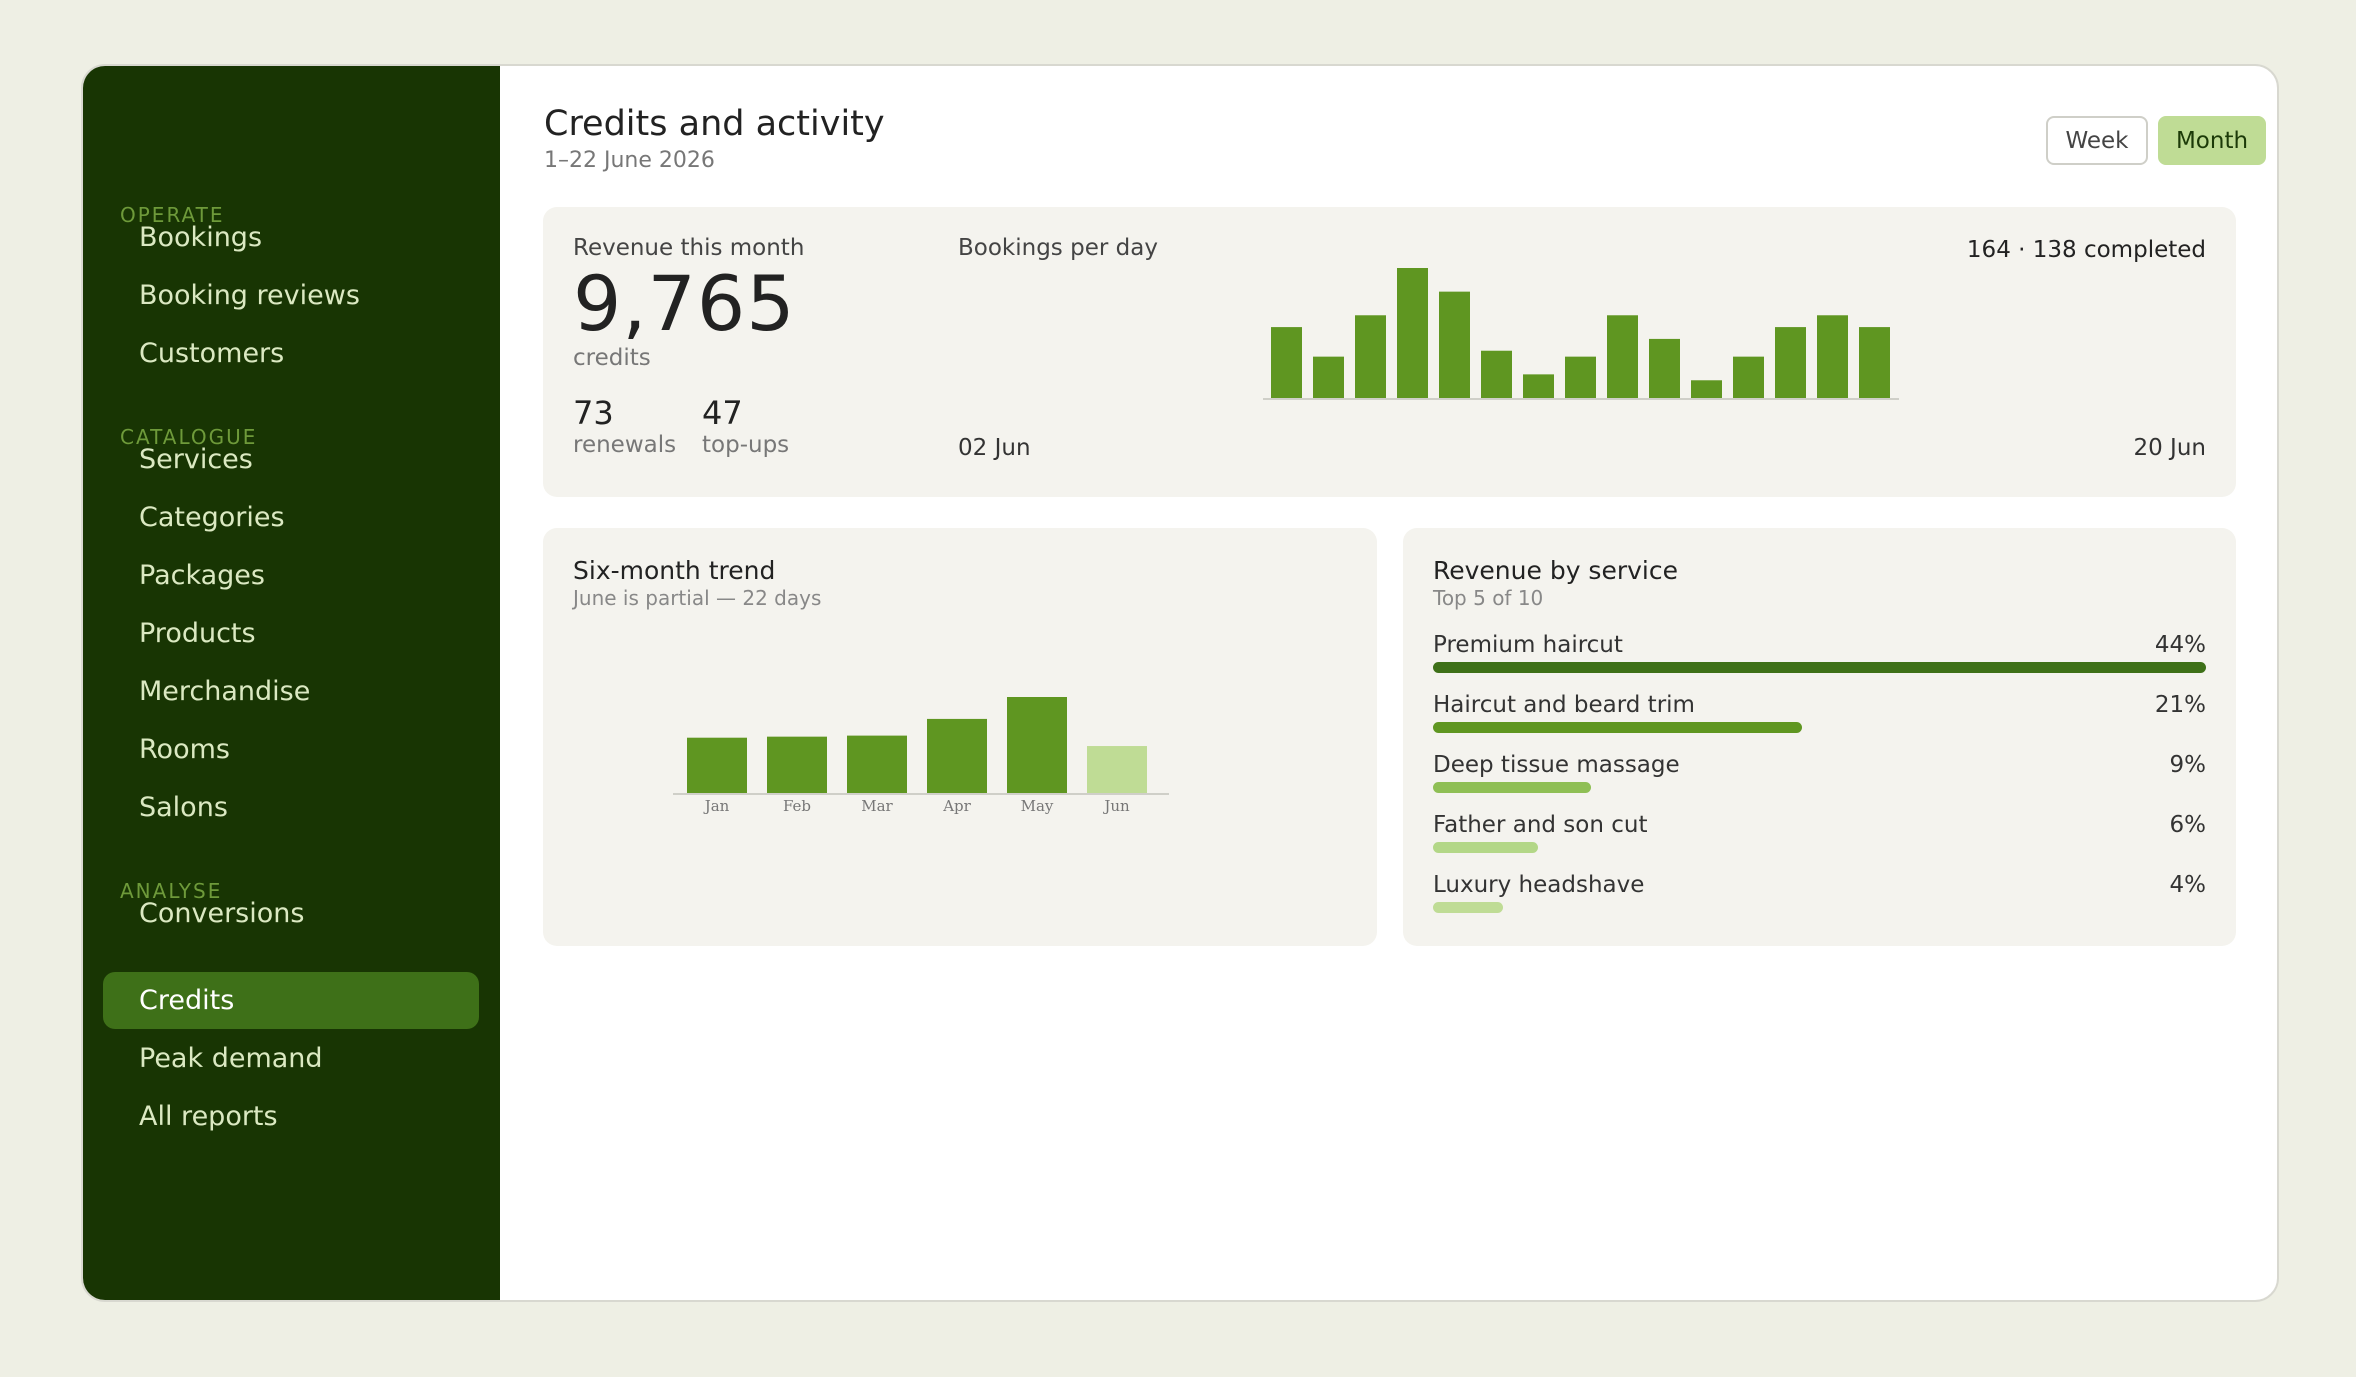 This screenshot has height=1377, width=2356. I want to click on topups-label: top-ups, so click(746, 445).